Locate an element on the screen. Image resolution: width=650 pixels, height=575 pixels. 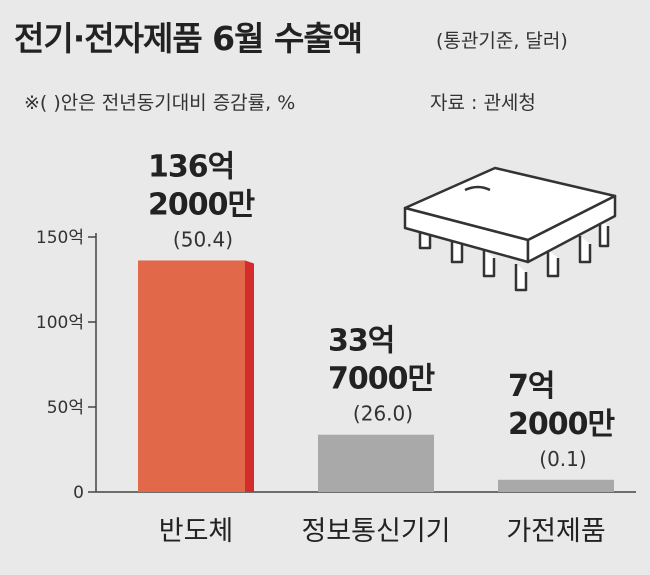
y-tick-label: 100억 is located at coordinates (60, 323).